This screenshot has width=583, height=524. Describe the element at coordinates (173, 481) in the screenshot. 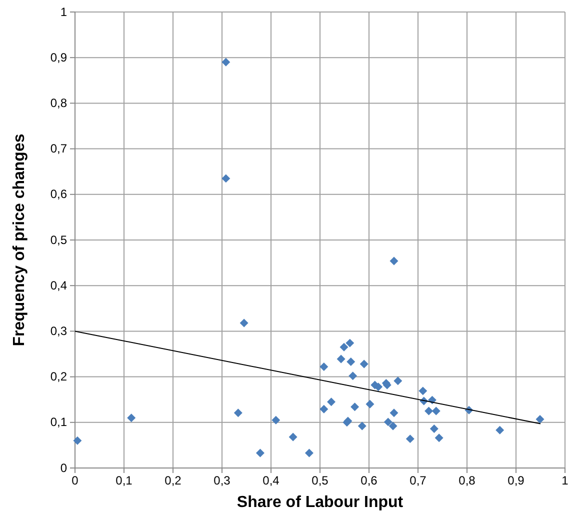

I see `x-tick-label: 0,2` at that location.